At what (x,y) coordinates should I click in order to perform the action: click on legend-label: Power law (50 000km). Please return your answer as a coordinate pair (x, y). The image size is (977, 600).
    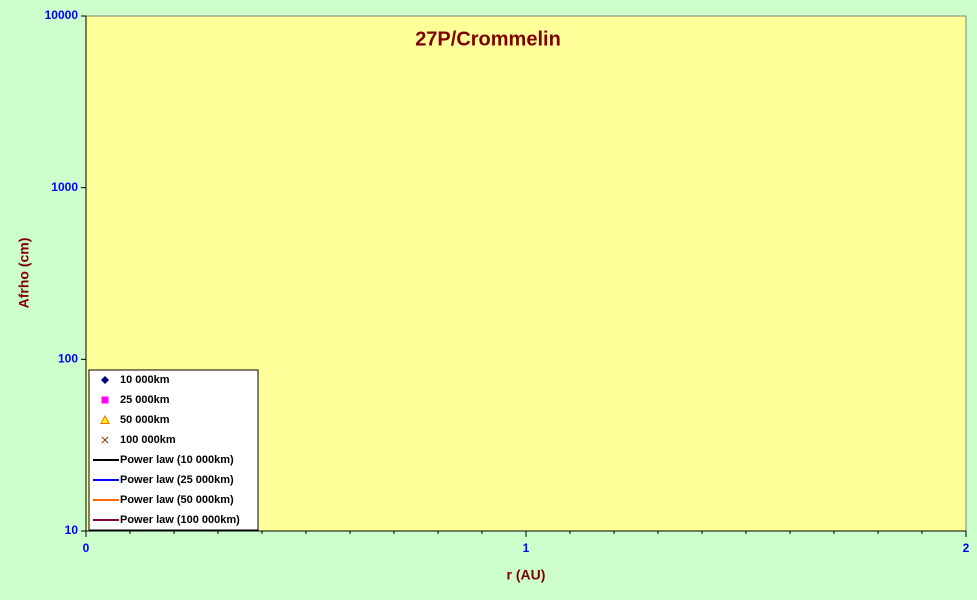
    Looking at the image, I should click on (177, 500).